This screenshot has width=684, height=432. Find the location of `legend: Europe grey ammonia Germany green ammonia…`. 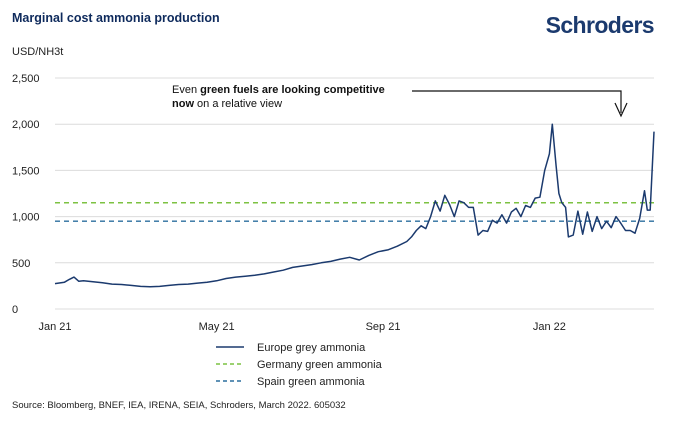

legend: Europe grey ammonia Germany green ammonia… is located at coordinates (299, 365).